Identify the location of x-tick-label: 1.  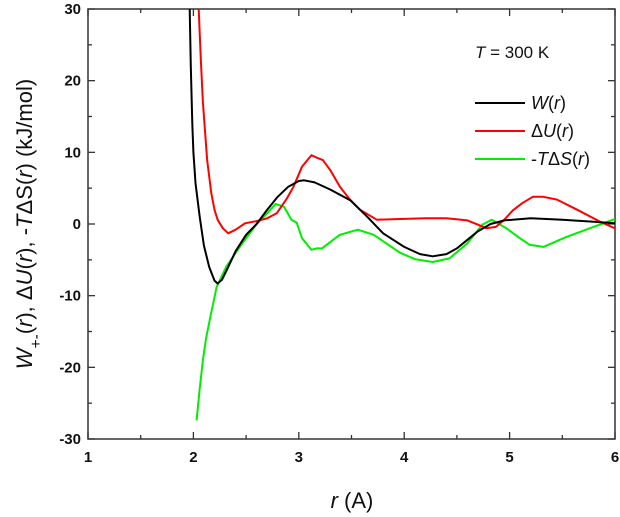
(88, 457).